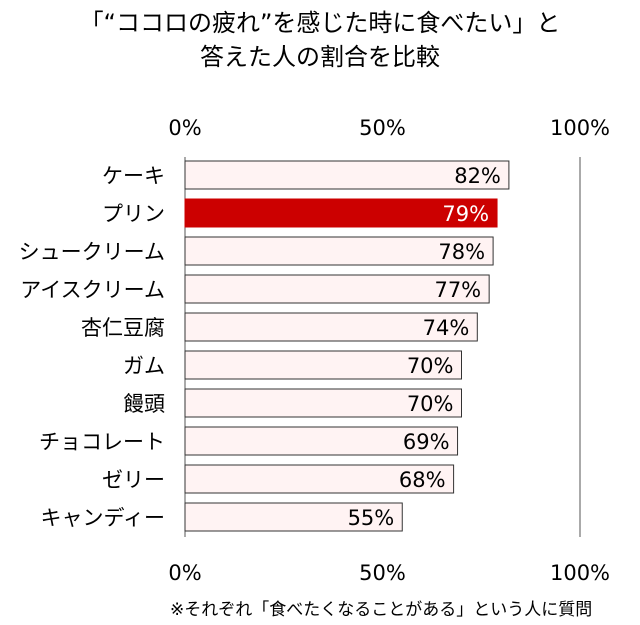 The image size is (640, 625). What do you see at coordinates (320, 57) in the screenshot?
I see `chart-title-line-2: 答えた人の割合を比較` at bounding box center [320, 57].